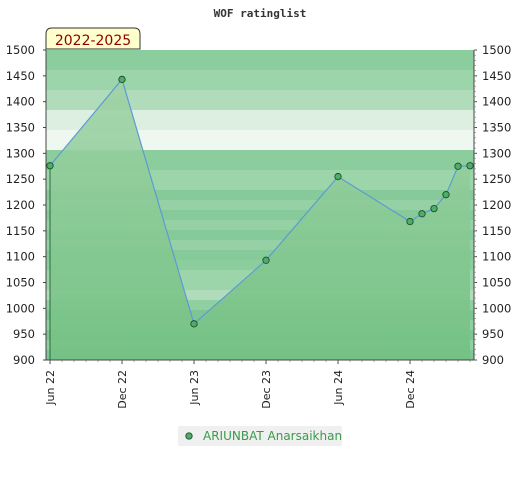 The image size is (520, 480). Describe the element at coordinates (20, 50) in the screenshot. I see `y-tick-label-left: 1500` at that location.